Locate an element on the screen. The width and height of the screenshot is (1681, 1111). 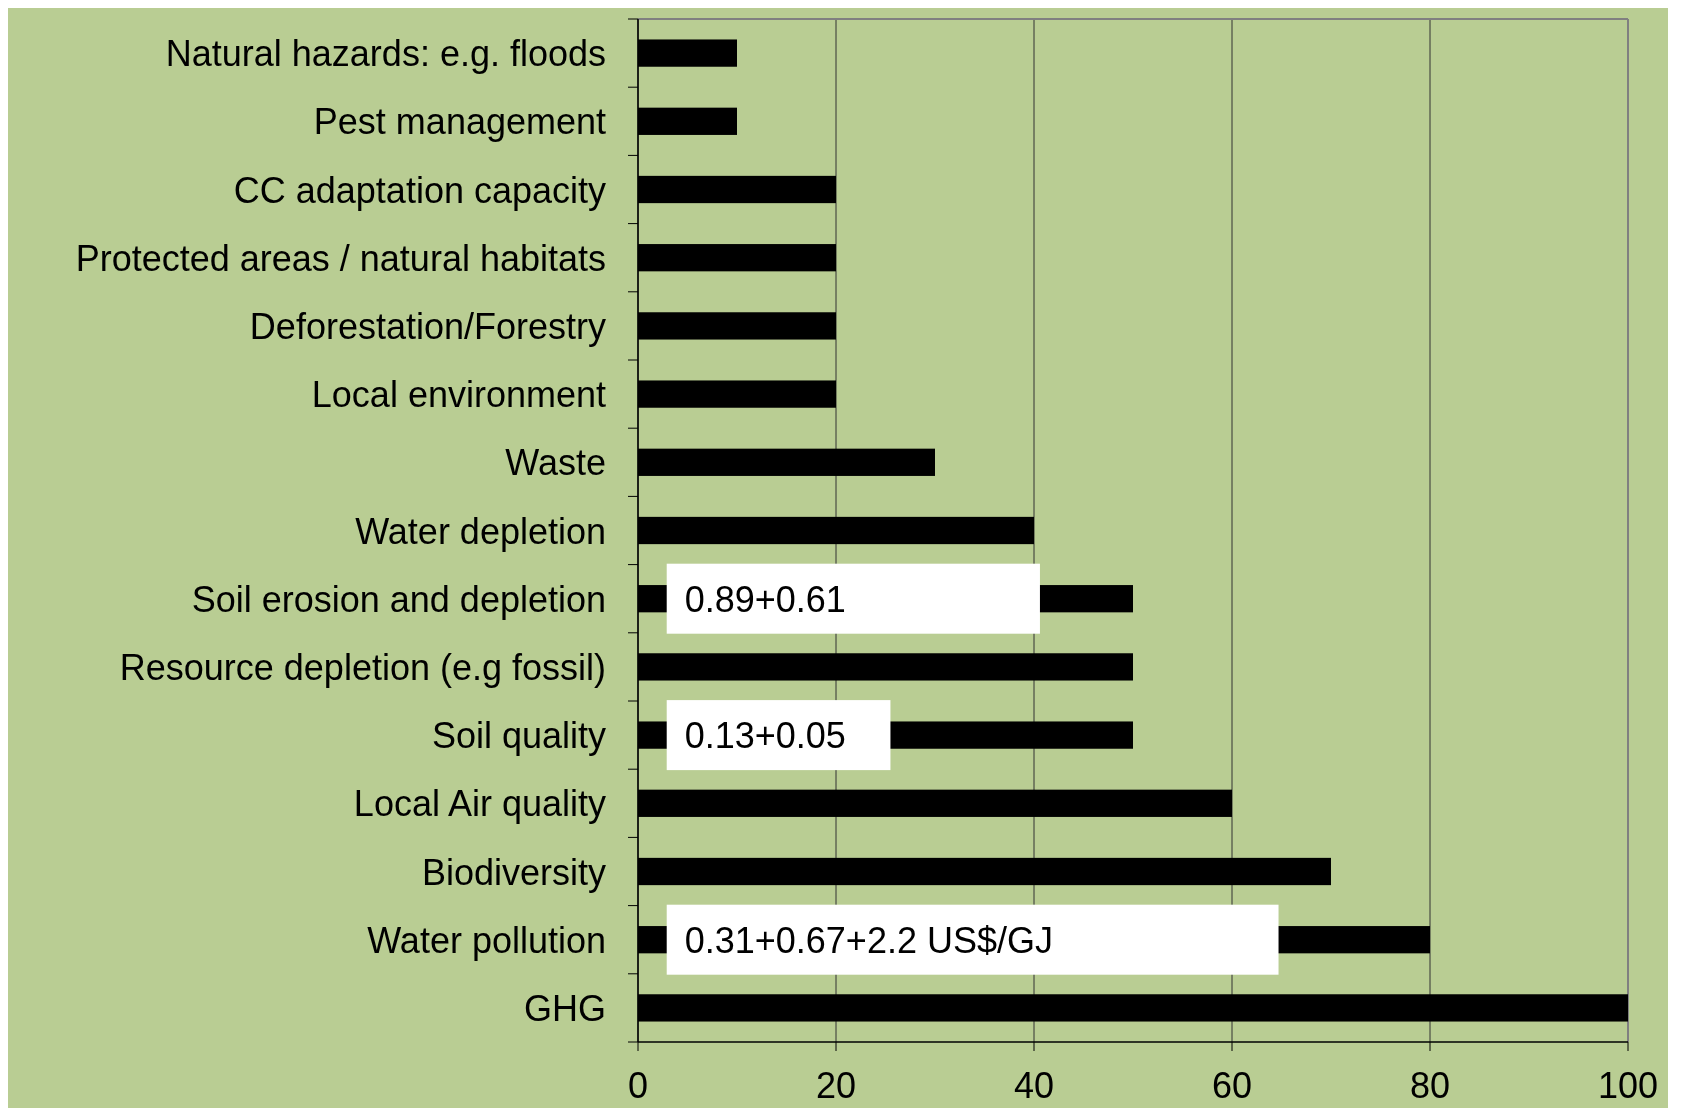
x-tick-label: 20 is located at coordinates (836, 1085).